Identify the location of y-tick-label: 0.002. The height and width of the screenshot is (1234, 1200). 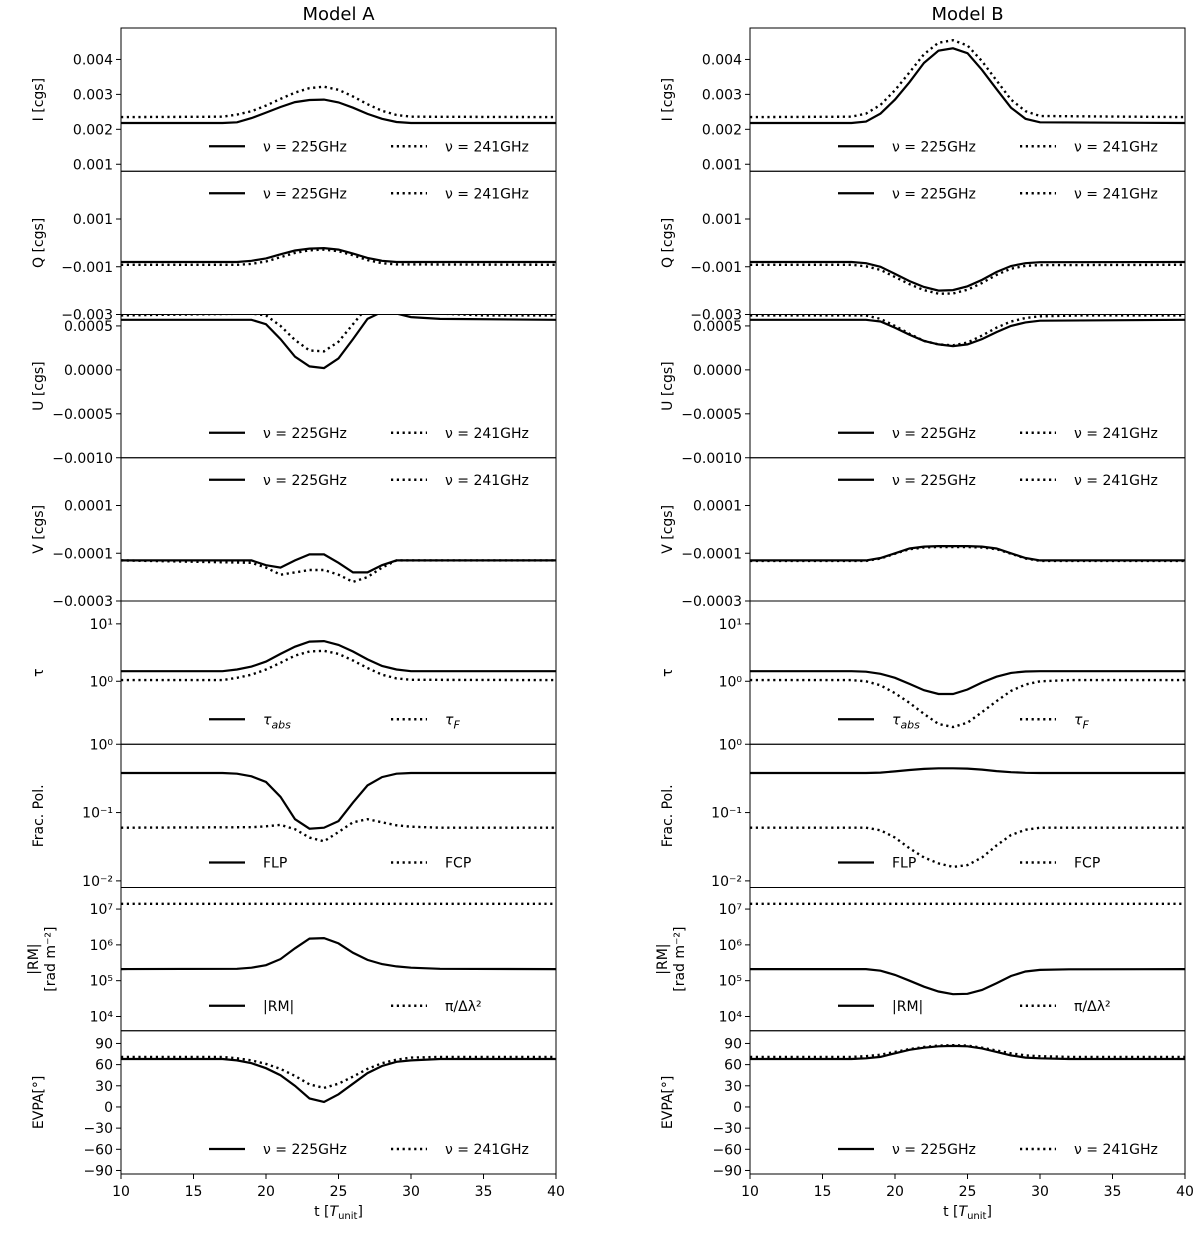
(722, 130).